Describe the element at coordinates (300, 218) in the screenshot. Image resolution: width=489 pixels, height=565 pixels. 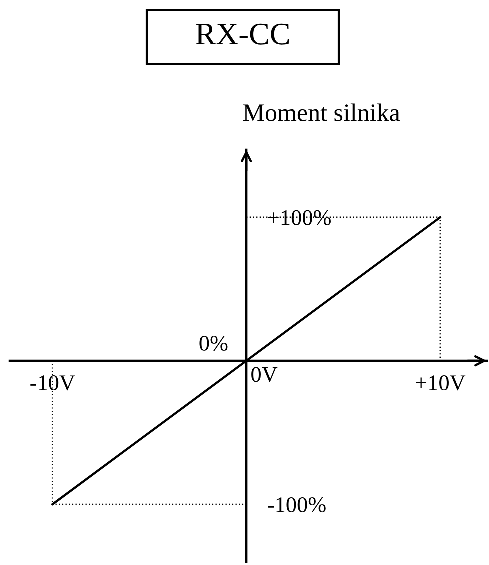
I see `y-tick-label: +100%` at that location.